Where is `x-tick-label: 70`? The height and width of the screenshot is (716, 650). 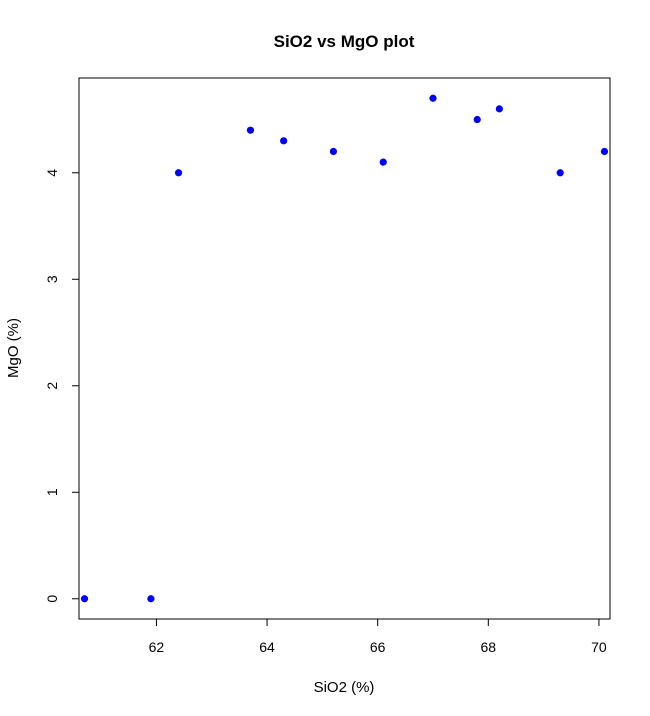 x-tick-label: 70 is located at coordinates (599, 647).